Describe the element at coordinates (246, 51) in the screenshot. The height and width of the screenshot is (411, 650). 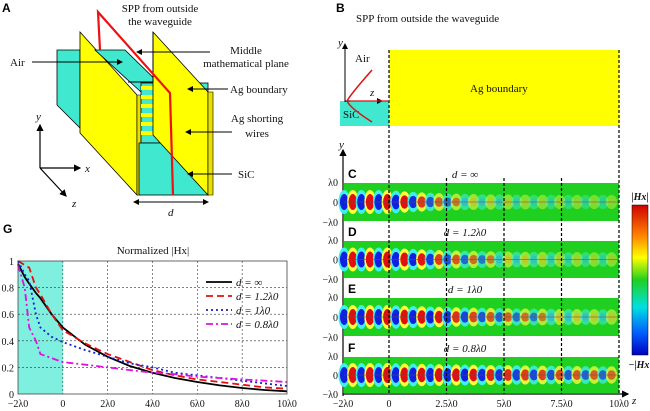
I see `middle-plane-label-1: Middle` at that location.